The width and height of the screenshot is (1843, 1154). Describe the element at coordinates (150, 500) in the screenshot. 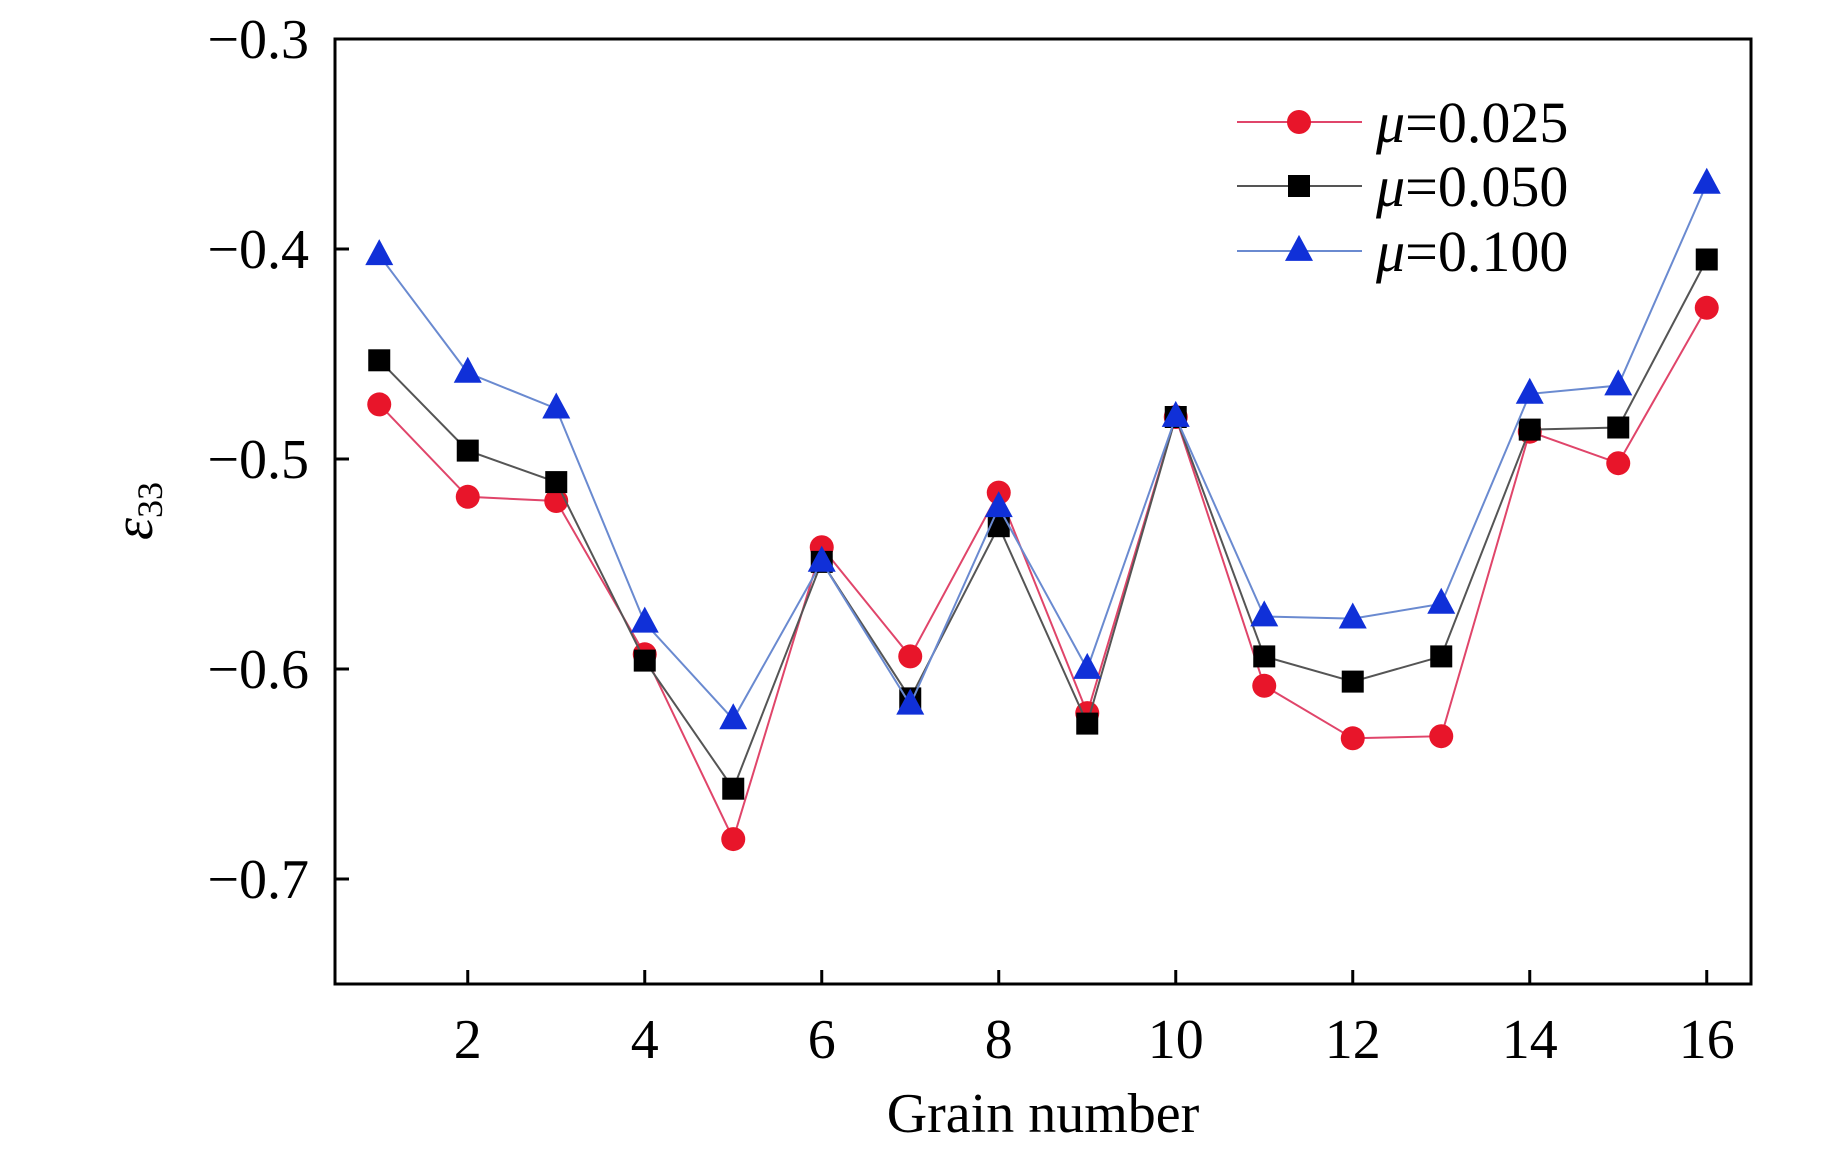

I see `y-axis-title-subscript: 33` at that location.